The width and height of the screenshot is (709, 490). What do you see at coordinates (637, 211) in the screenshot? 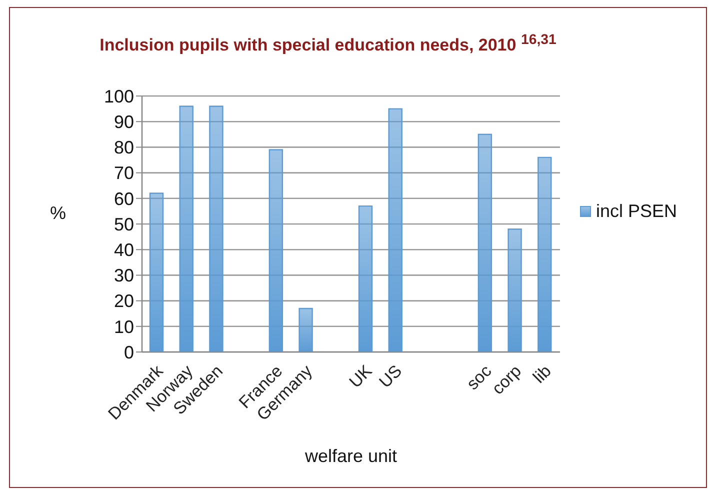
I see `legend-label: incl PSEN` at bounding box center [637, 211].